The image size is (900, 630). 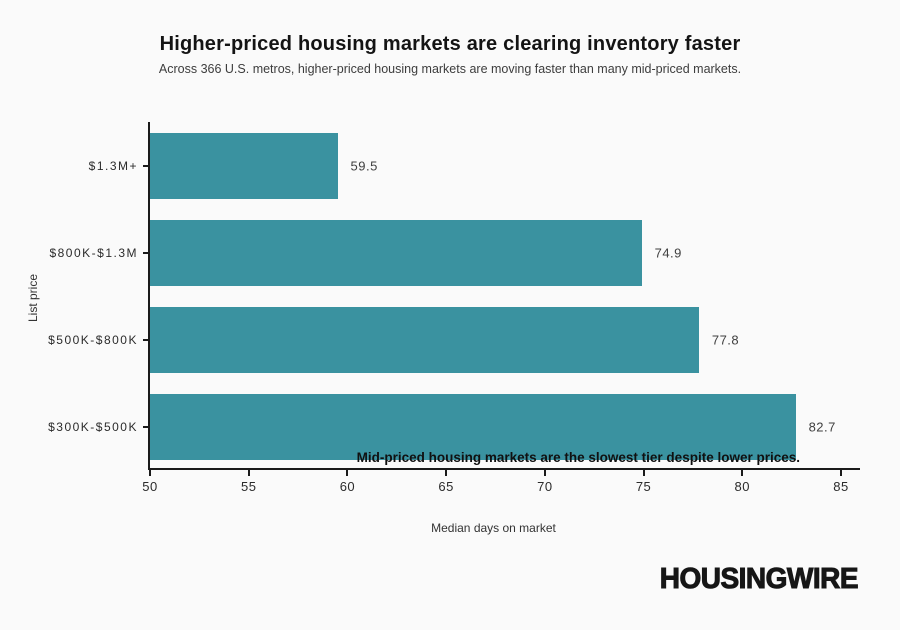 I want to click on category-label: $1.3M+, so click(x=113, y=165).